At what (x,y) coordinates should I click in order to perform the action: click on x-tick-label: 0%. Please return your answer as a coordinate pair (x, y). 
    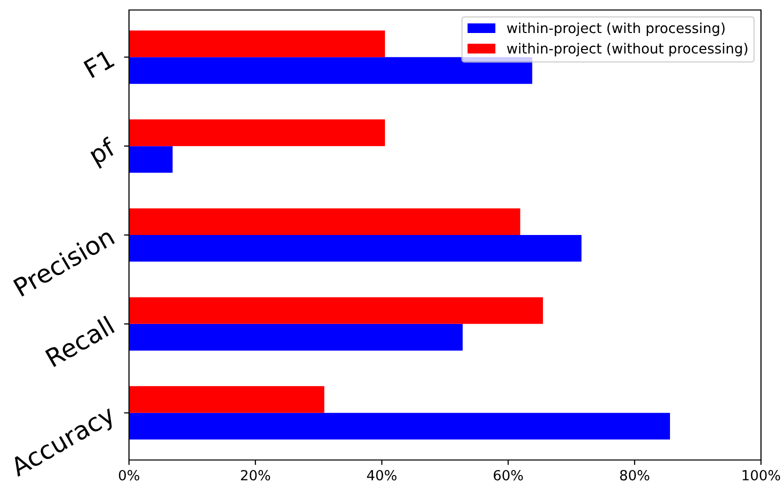
    Looking at the image, I should click on (129, 475).